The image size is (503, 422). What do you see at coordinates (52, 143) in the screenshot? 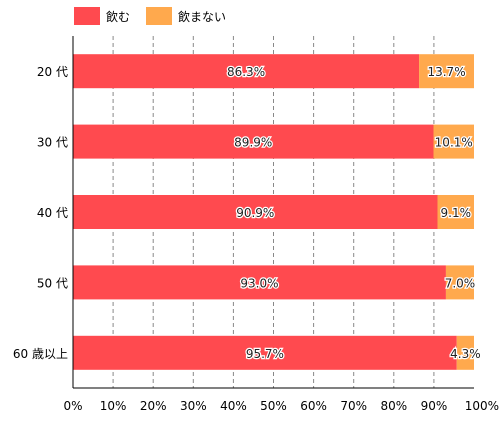
I see `category-label: 30 代` at bounding box center [52, 143].